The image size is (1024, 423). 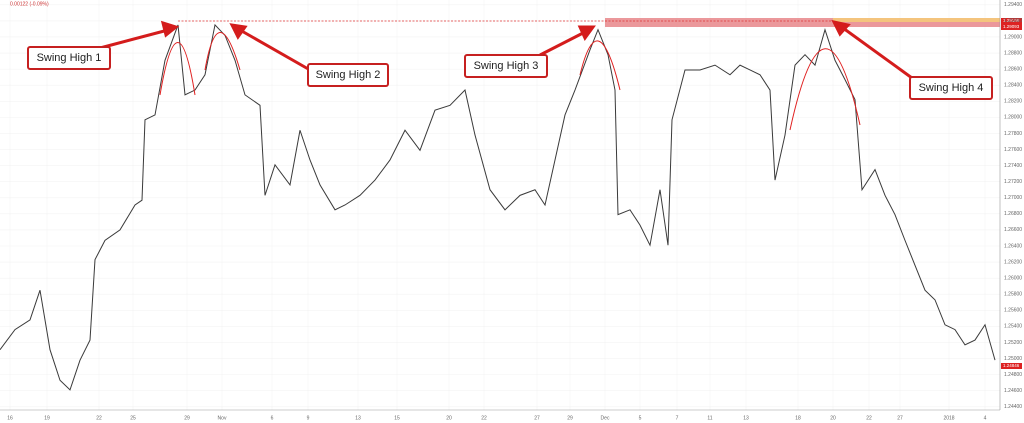 I want to click on x-tick-label: Nov, so click(x=222, y=418).